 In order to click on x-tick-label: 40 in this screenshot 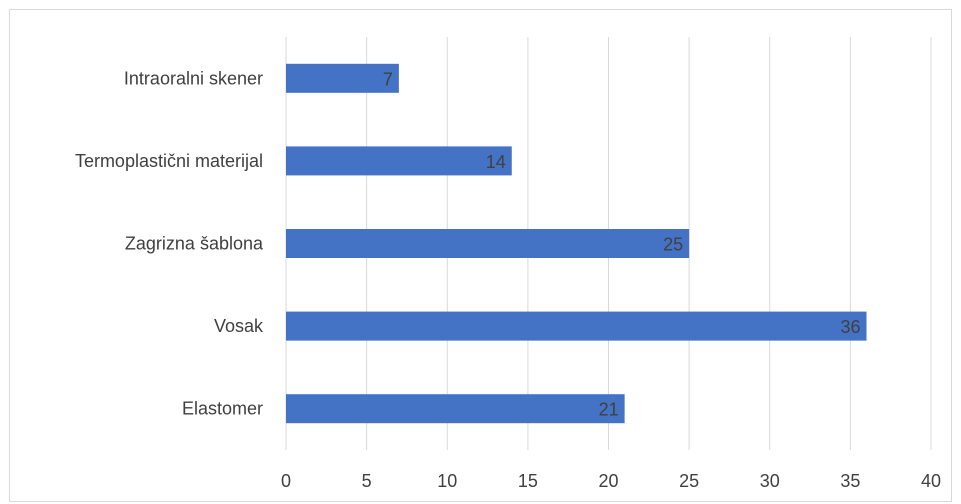, I will do `click(931, 481)`.